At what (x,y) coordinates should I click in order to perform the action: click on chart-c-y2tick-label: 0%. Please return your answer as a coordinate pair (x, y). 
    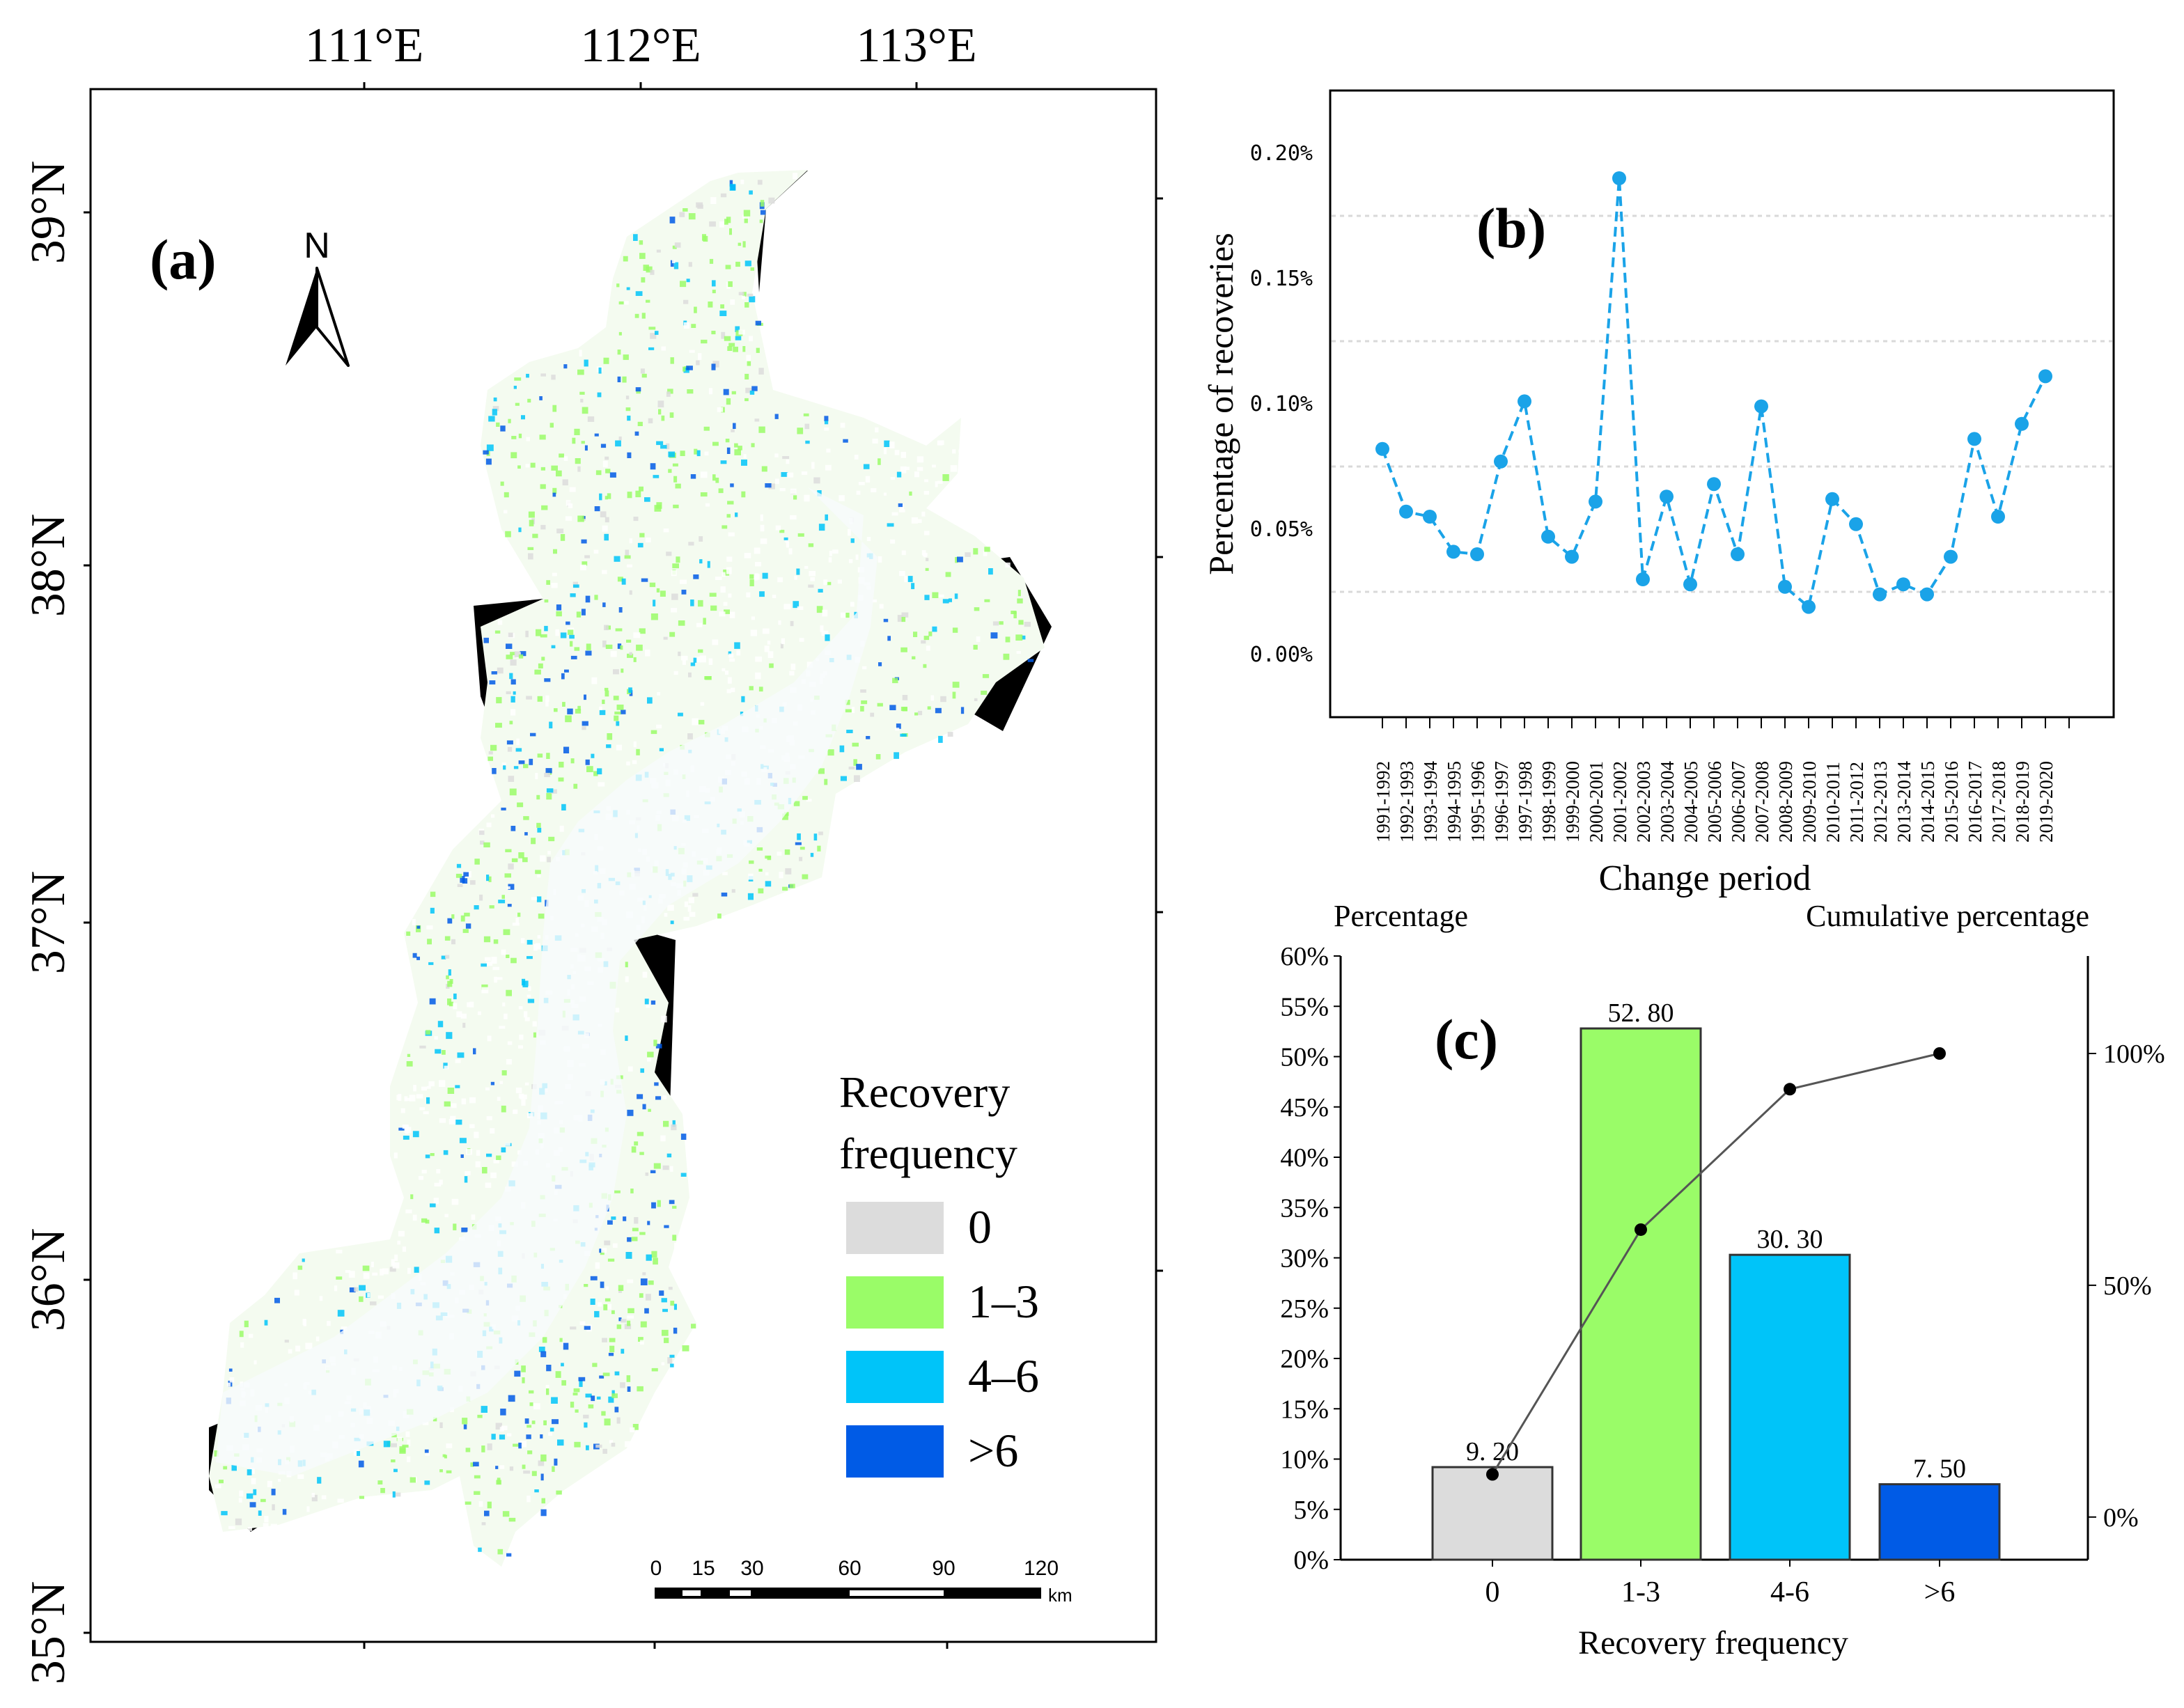
    Looking at the image, I should click on (2121, 1518).